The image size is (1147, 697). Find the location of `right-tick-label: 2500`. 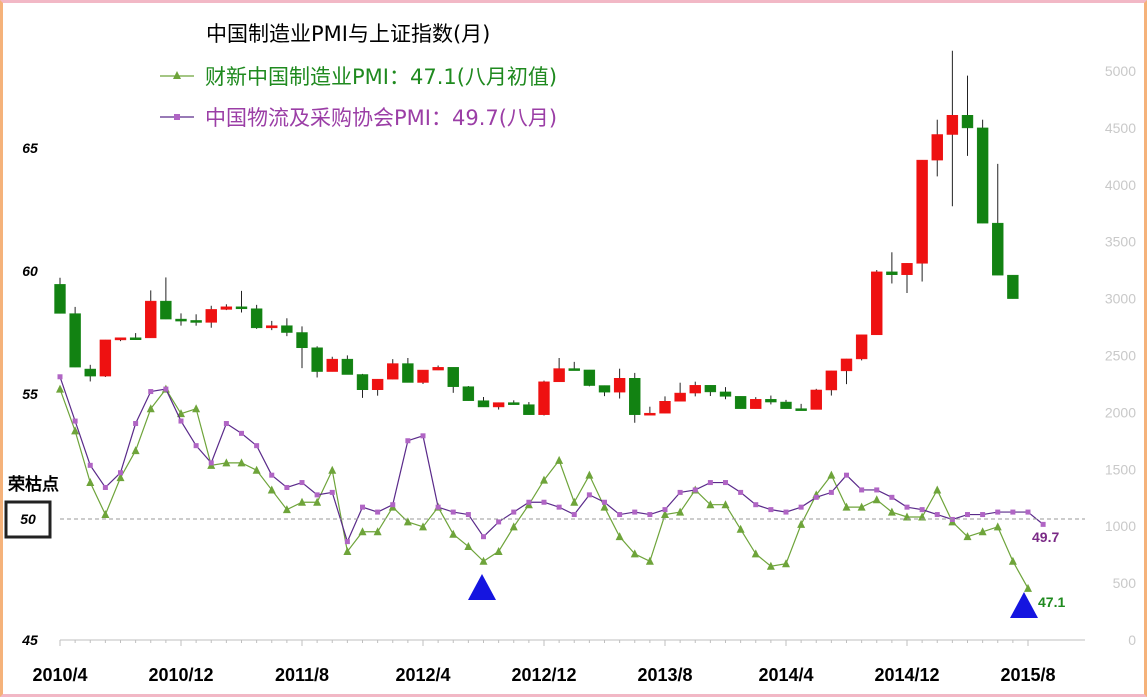

right-tick-label: 2500 is located at coordinates (1120, 356).